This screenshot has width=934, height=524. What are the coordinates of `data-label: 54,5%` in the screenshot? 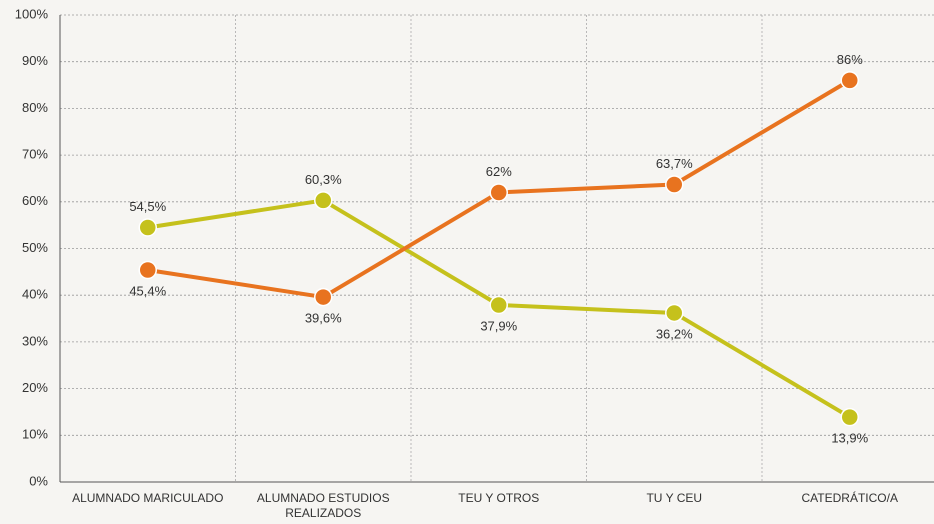 It's located at (147, 206).